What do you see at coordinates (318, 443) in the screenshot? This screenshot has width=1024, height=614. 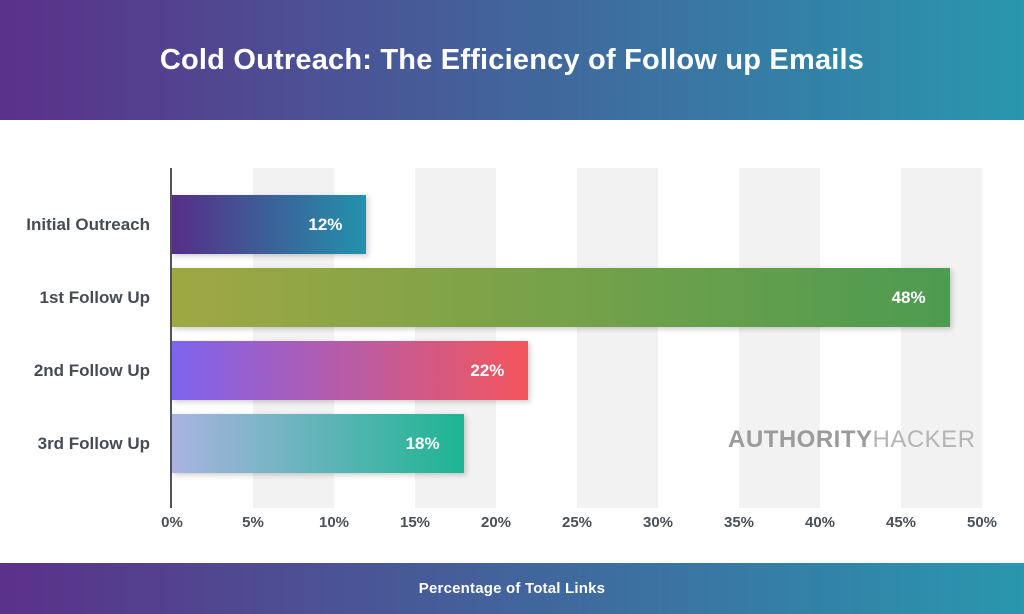 I see `bar-3: 18%` at bounding box center [318, 443].